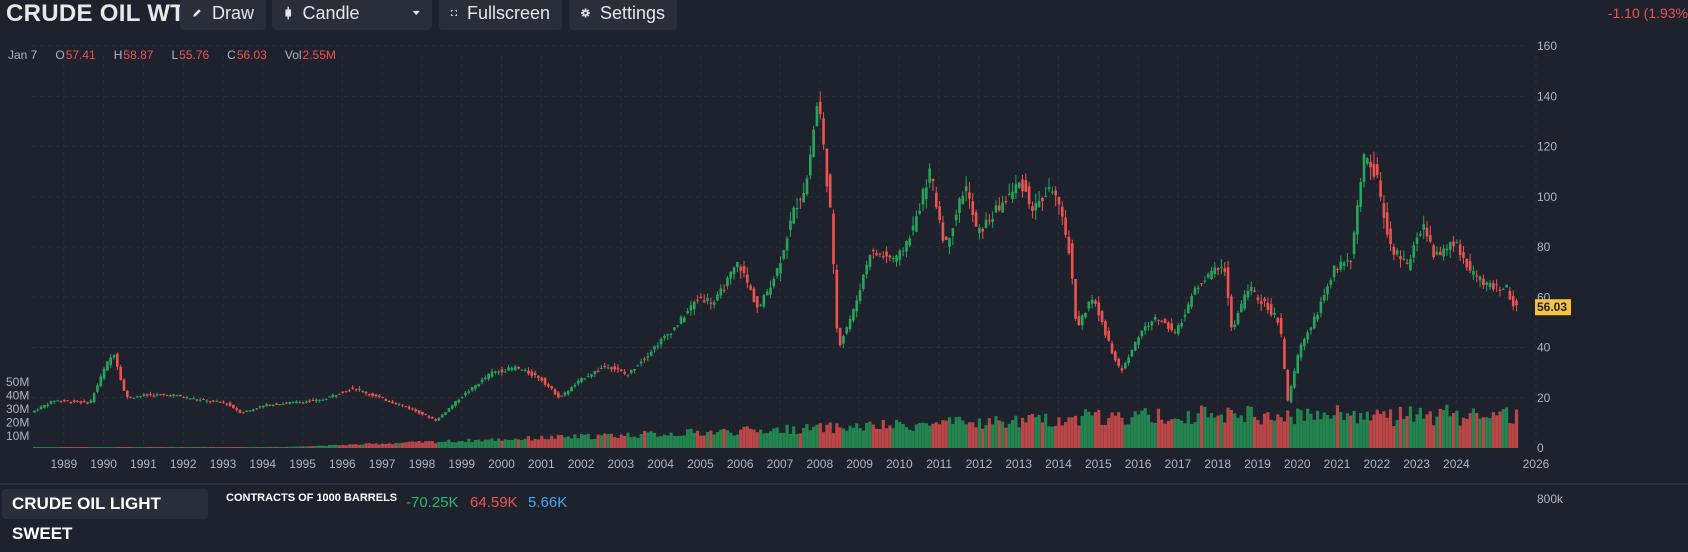 The height and width of the screenshot is (552, 1688). What do you see at coordinates (1544, 398) in the screenshot?
I see `y-tick-label: 20` at bounding box center [1544, 398].